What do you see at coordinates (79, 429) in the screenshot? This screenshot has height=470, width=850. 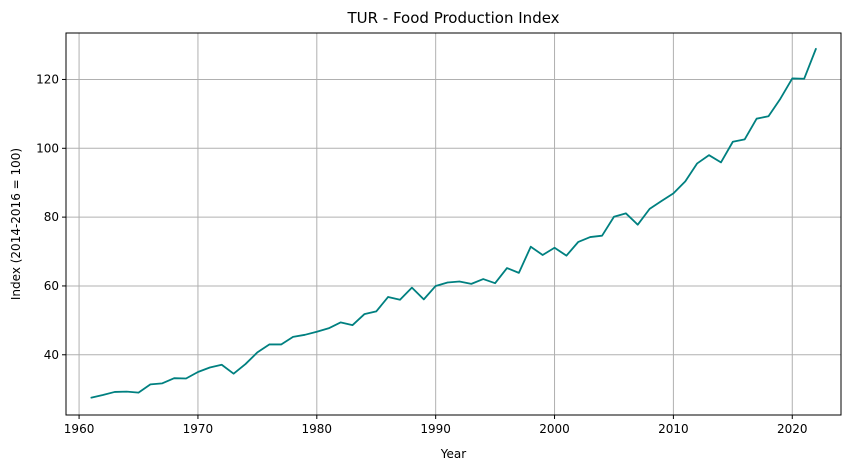 I see `x-tick-label: 1960` at bounding box center [79, 429].